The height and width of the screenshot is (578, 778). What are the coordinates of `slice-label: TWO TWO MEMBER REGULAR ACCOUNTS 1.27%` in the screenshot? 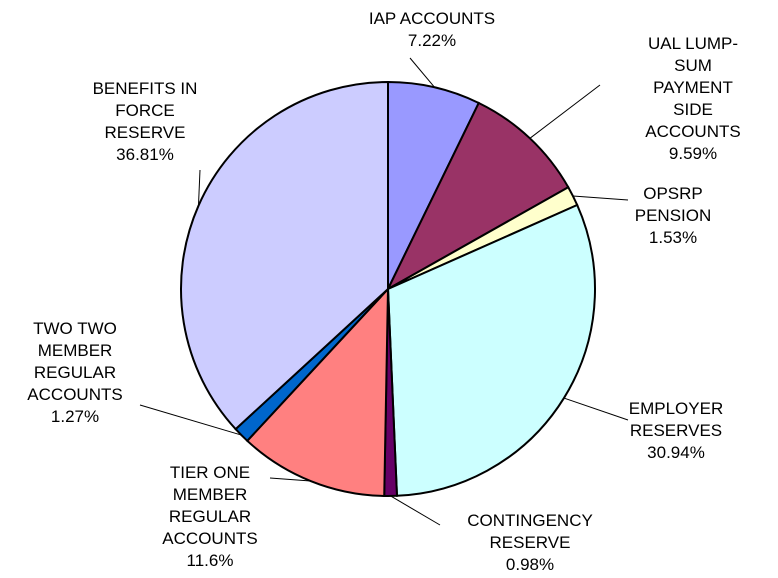 It's located at (74, 373).